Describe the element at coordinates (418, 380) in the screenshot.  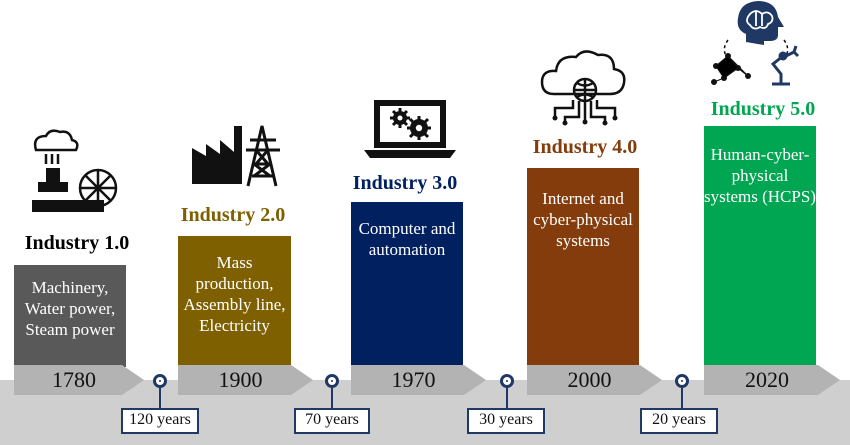
I see `year-arrow: 1970` at that location.